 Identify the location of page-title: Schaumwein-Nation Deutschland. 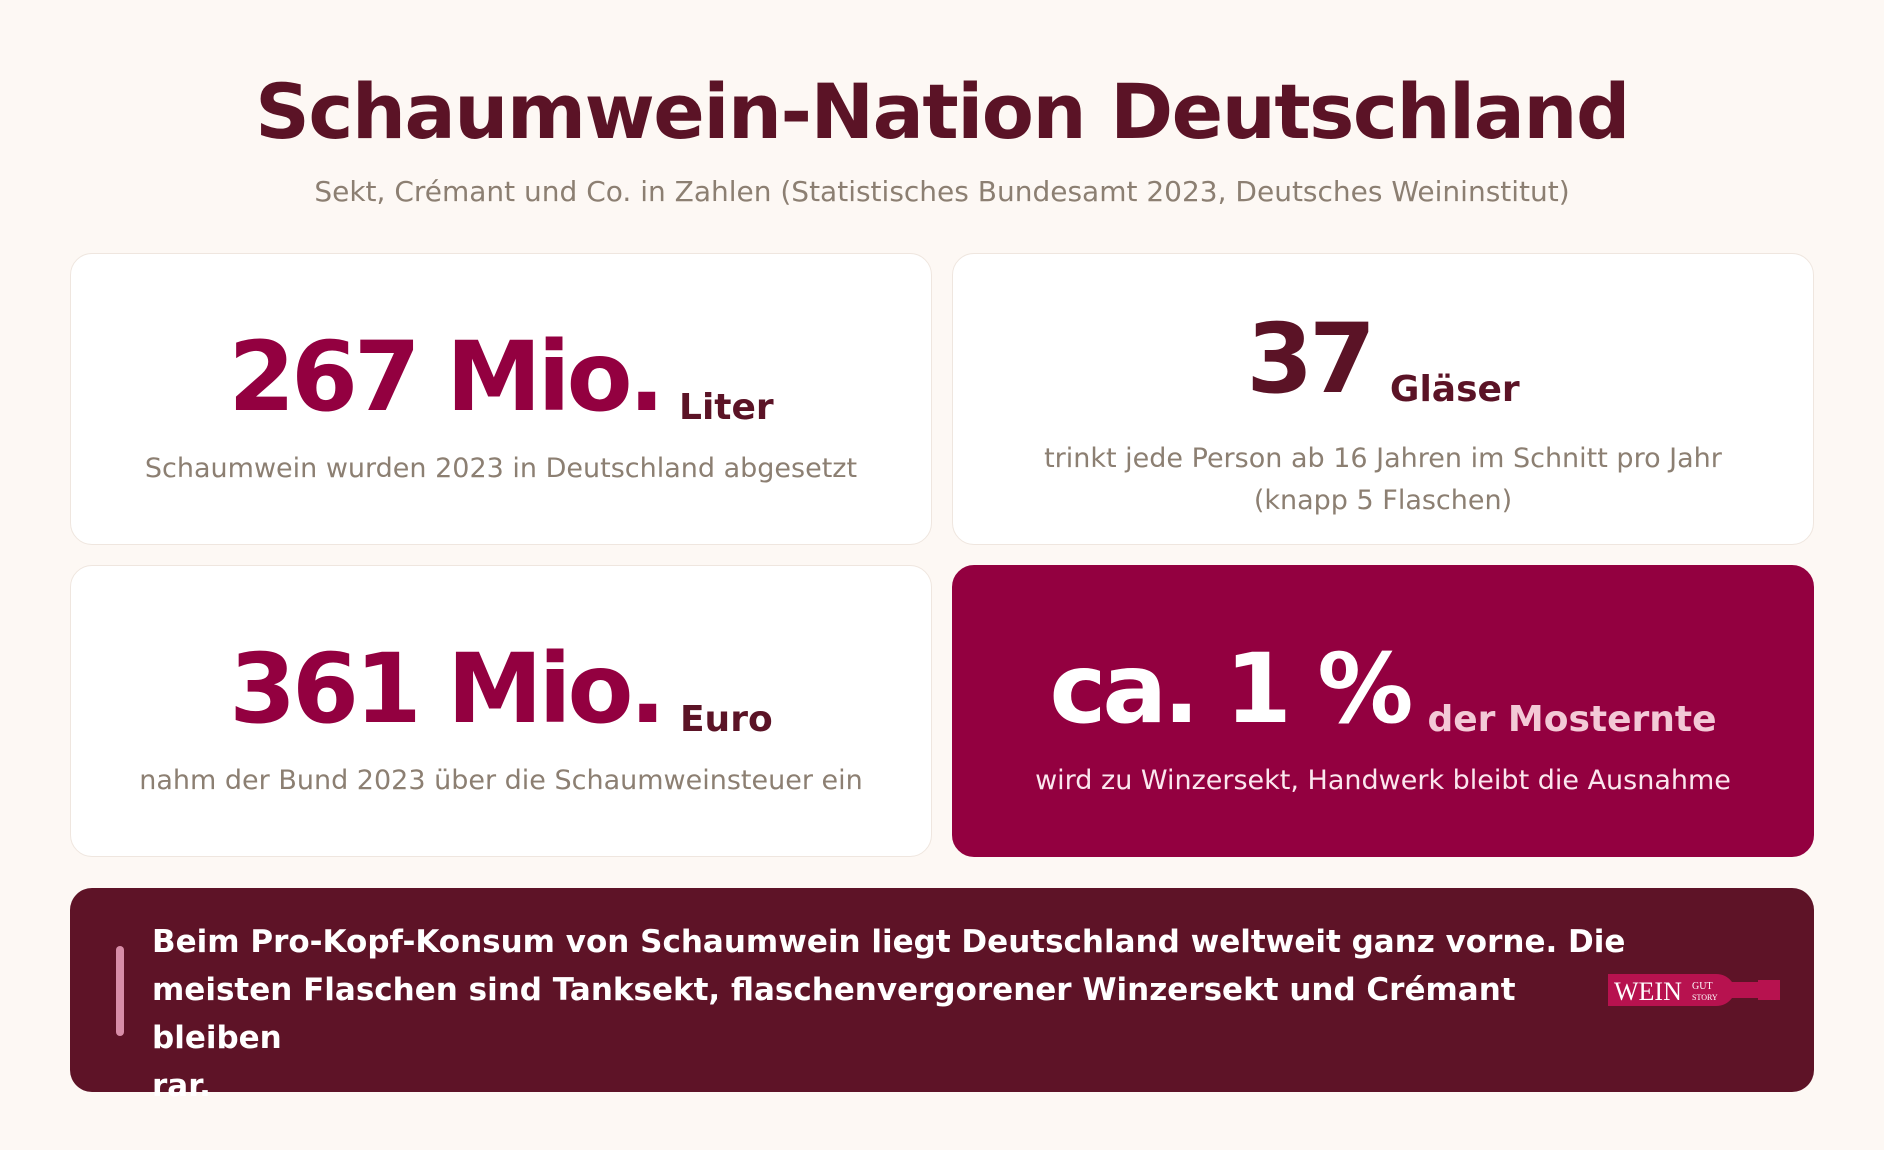
(942, 111).